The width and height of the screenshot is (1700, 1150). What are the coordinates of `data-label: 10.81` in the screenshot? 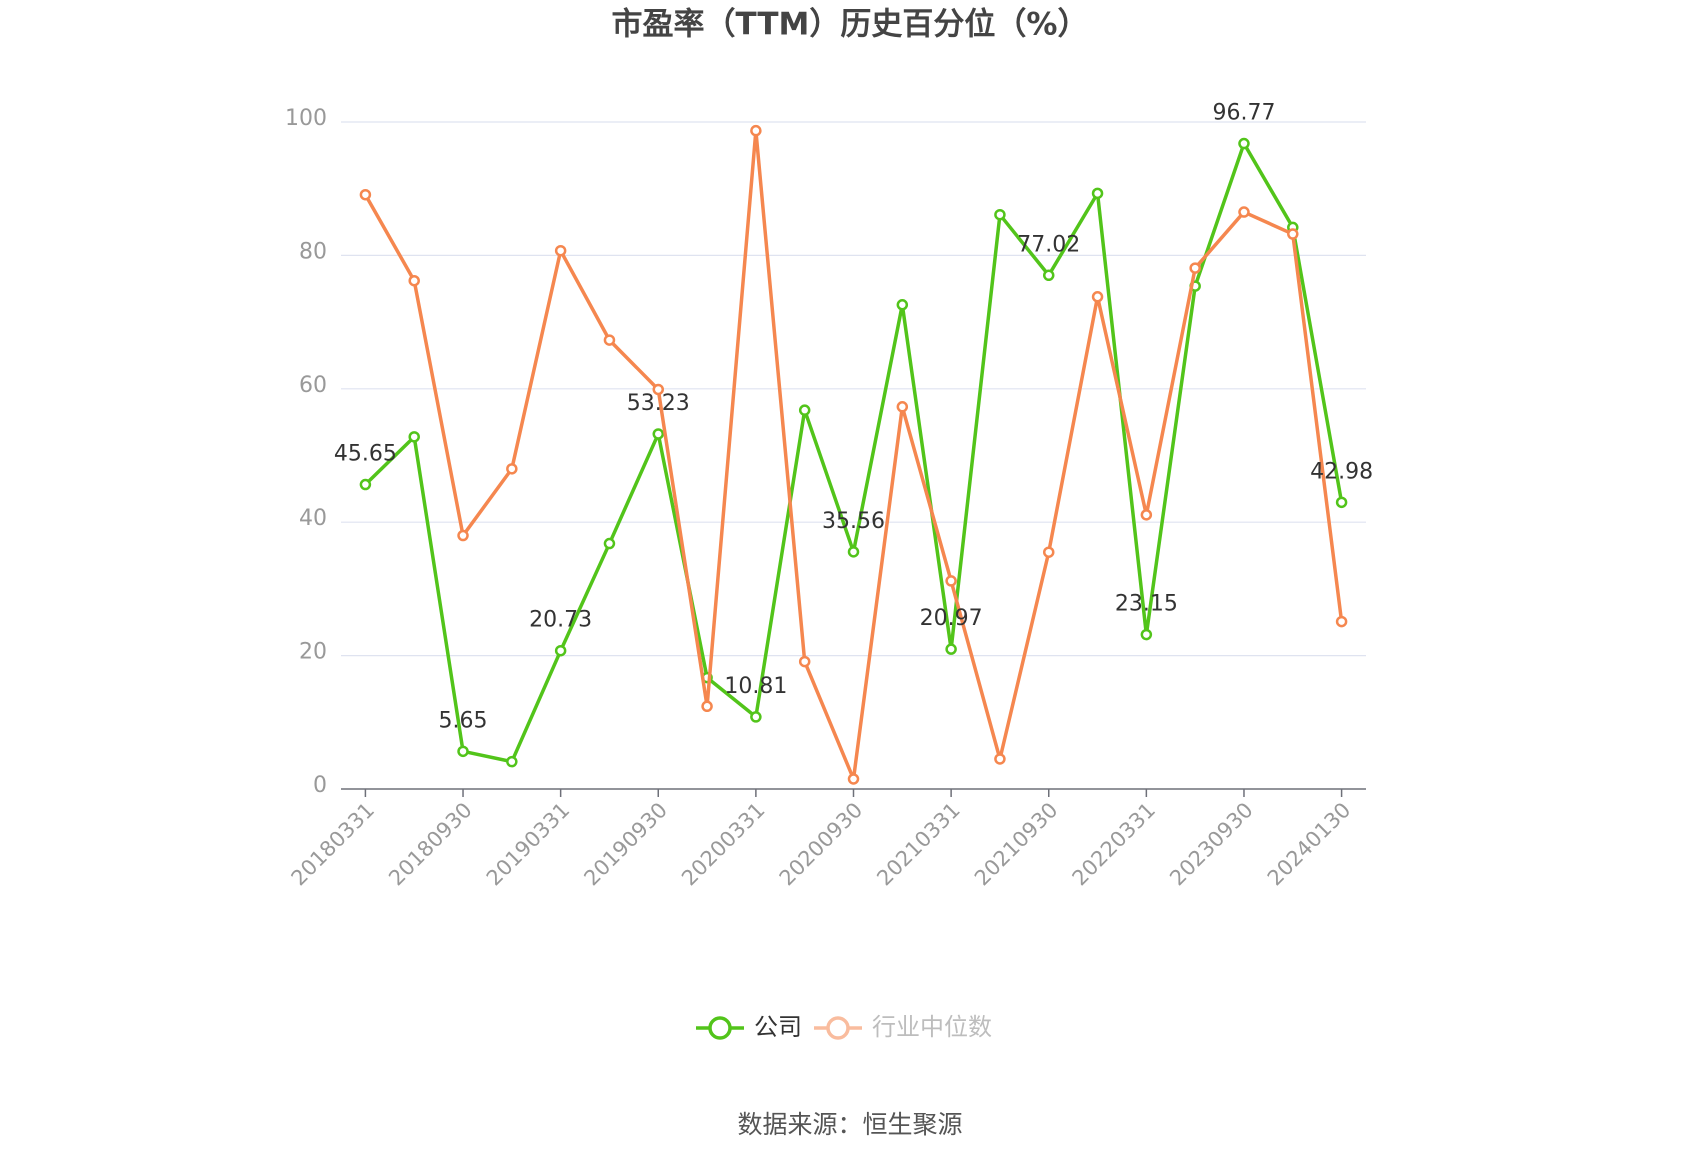 It's located at (755, 686).